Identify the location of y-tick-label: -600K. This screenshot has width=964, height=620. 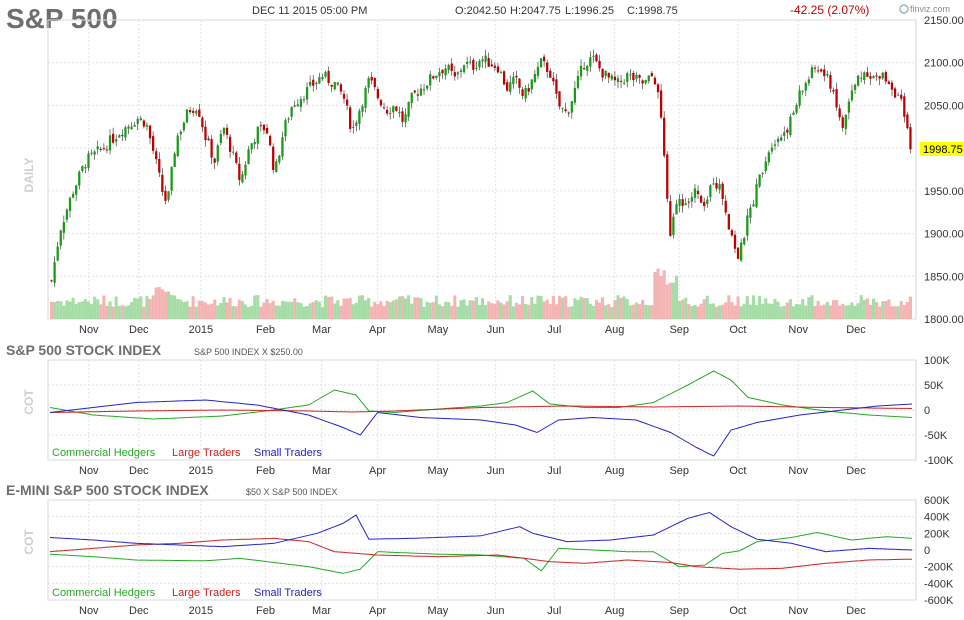
(939, 601).